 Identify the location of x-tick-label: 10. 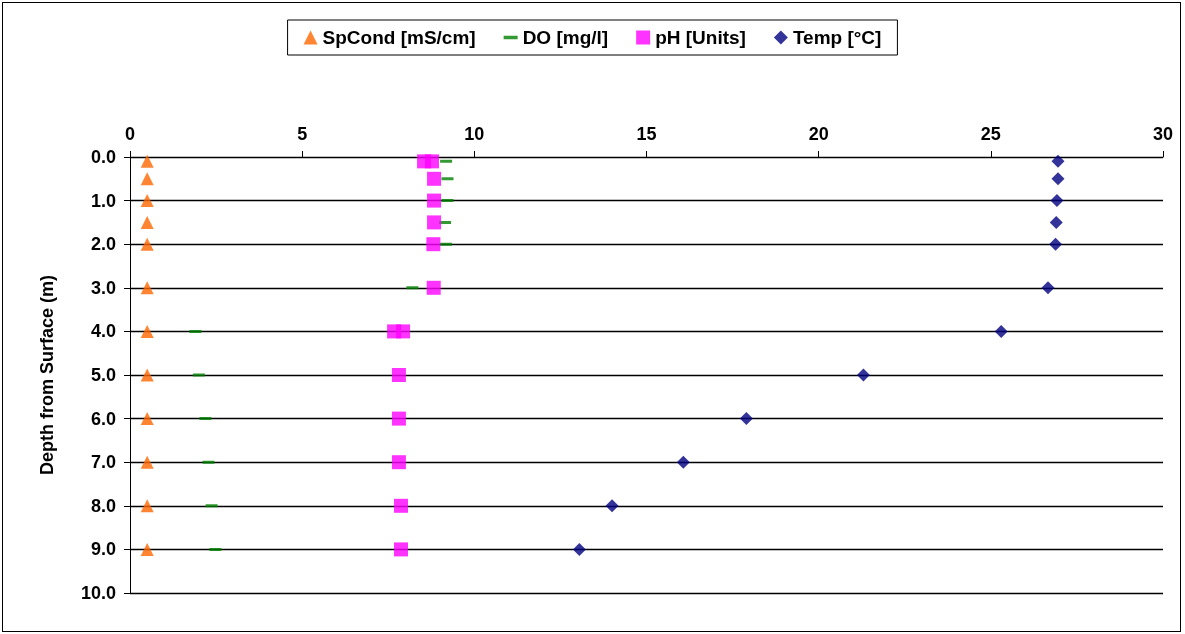
(474, 134).